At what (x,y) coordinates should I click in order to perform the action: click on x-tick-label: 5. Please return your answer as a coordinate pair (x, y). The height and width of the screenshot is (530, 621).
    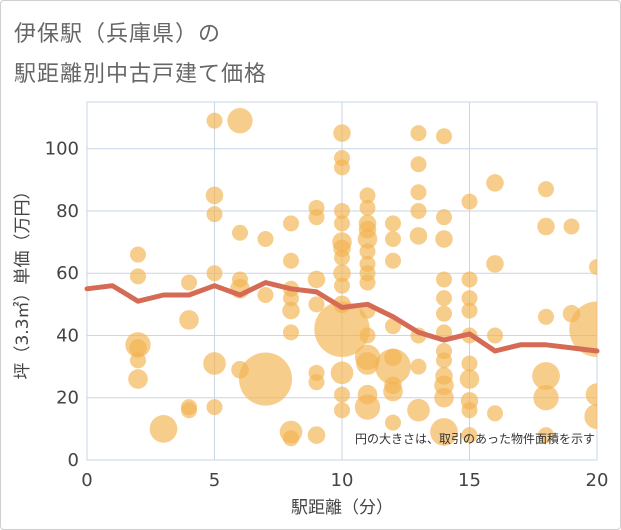
    Looking at the image, I should click on (214, 480).